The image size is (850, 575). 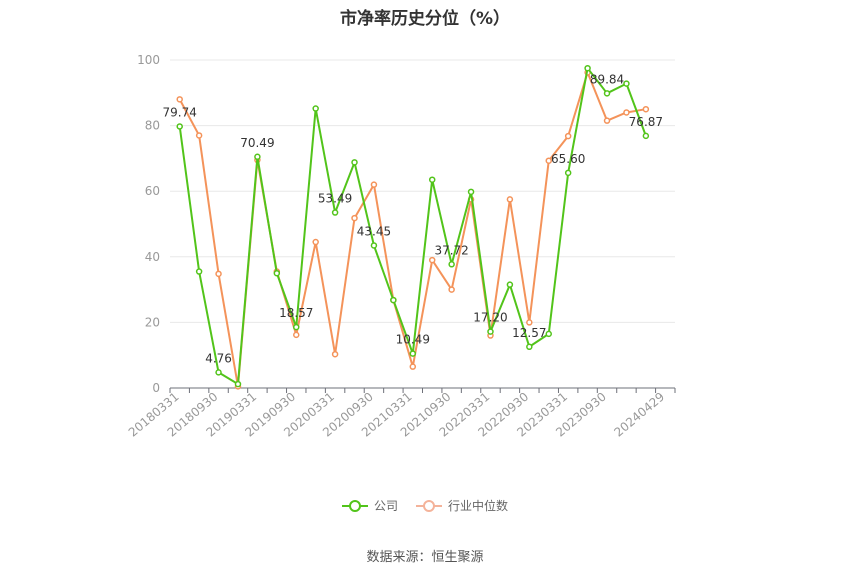 What do you see at coordinates (374, 231) in the screenshot?
I see `data-label: 43.45` at bounding box center [374, 231].